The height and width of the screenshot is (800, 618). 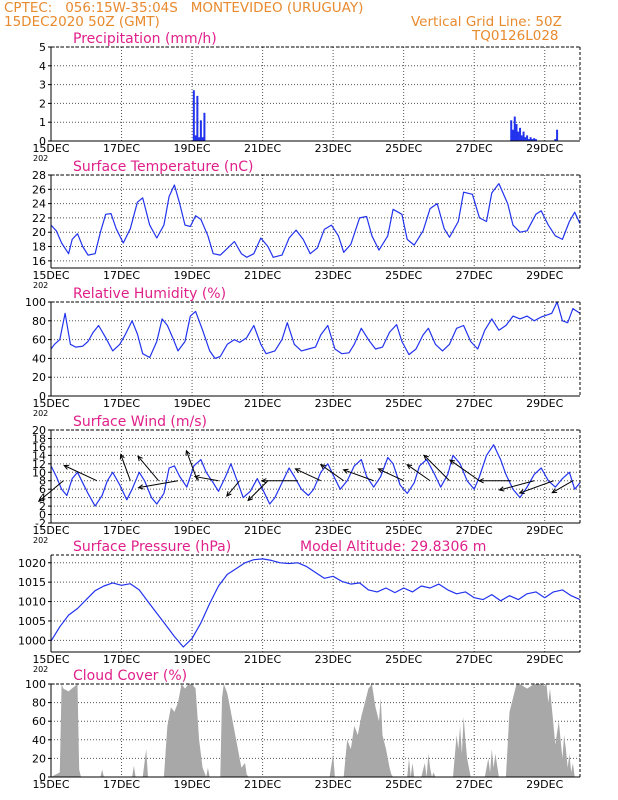 I want to click on y-tick-label: 24, so click(x=39, y=204).